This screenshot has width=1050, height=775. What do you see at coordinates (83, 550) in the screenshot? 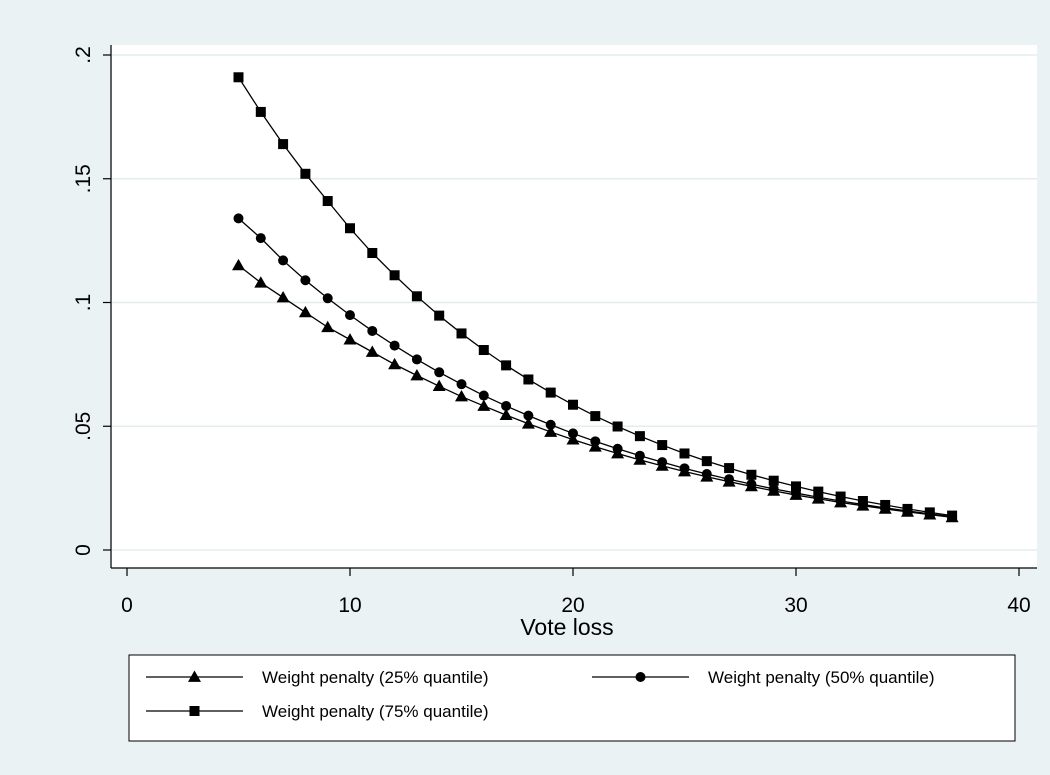
I see `y-tick-label: 0` at bounding box center [83, 550].